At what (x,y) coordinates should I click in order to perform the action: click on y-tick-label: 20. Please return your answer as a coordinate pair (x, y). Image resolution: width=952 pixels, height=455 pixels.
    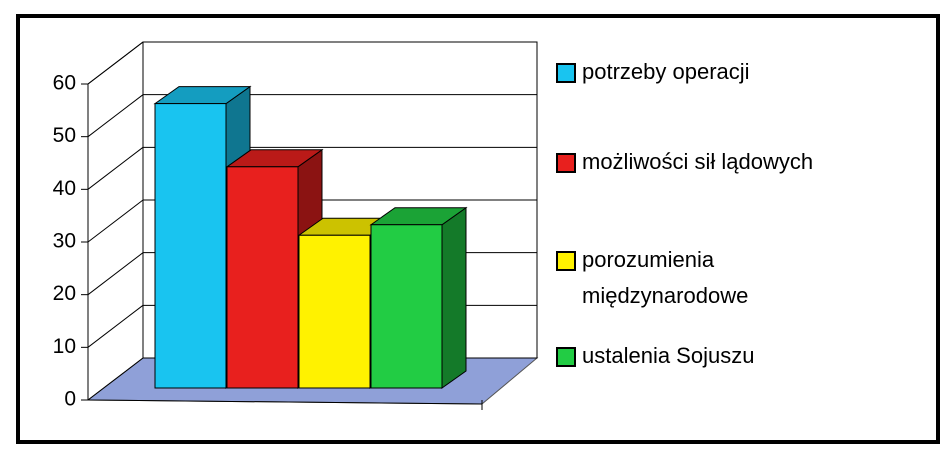
    Looking at the image, I should click on (64, 293).